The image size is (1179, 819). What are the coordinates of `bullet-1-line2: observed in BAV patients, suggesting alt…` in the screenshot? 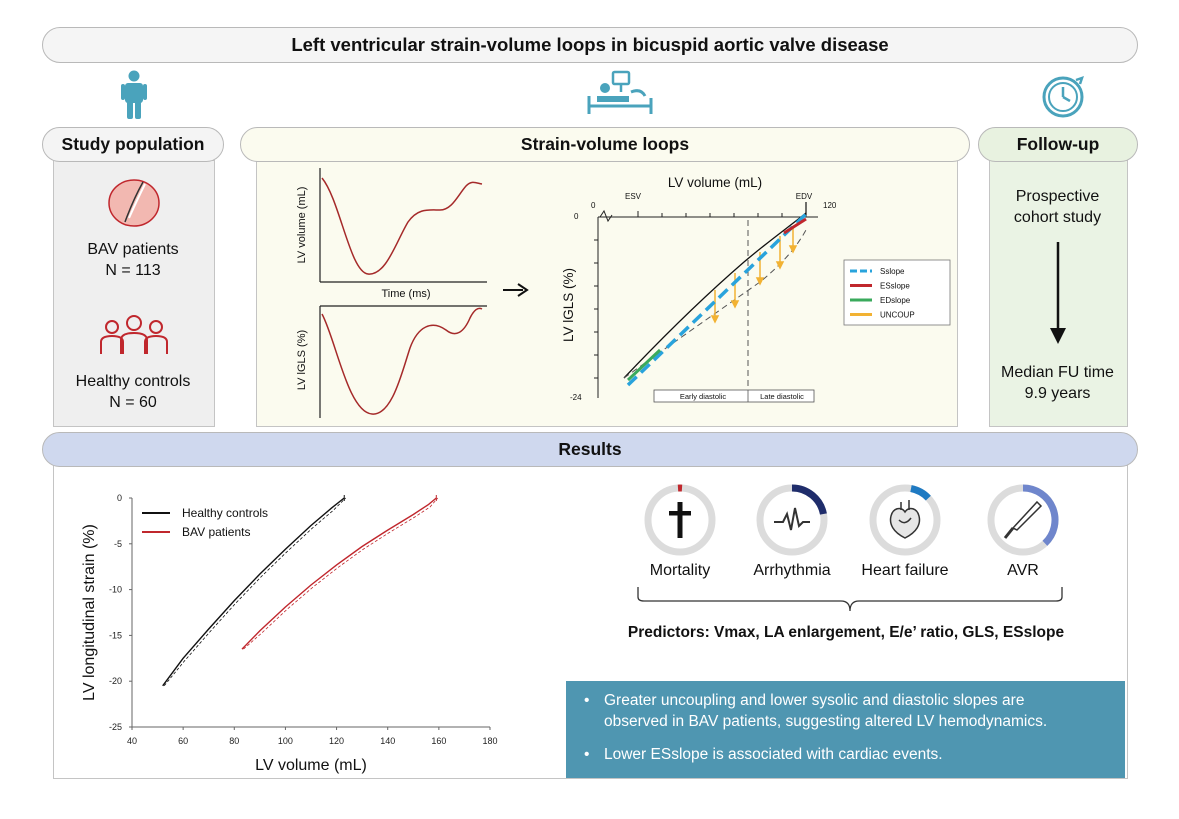 It's located at (826, 721).